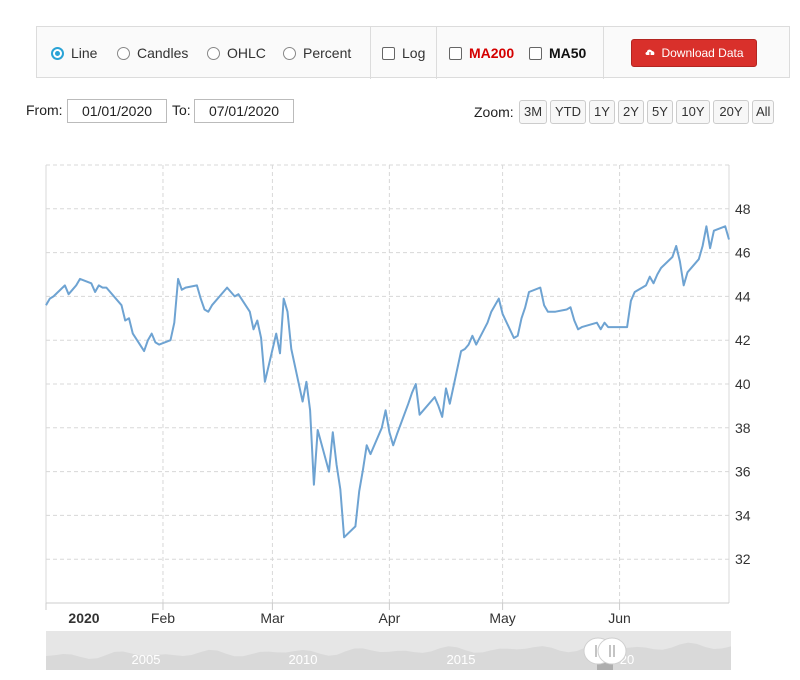  I want to click on radio-line-indicator, so click(57, 53).